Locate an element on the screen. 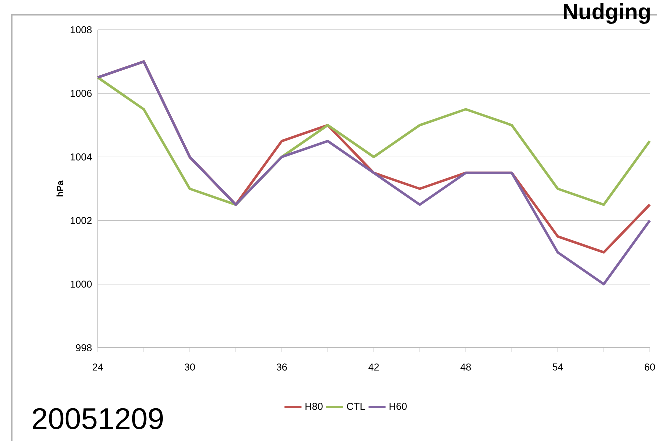 Image resolution: width=657 pixels, height=441 pixels. x-tick-label: 24 is located at coordinates (98, 367).